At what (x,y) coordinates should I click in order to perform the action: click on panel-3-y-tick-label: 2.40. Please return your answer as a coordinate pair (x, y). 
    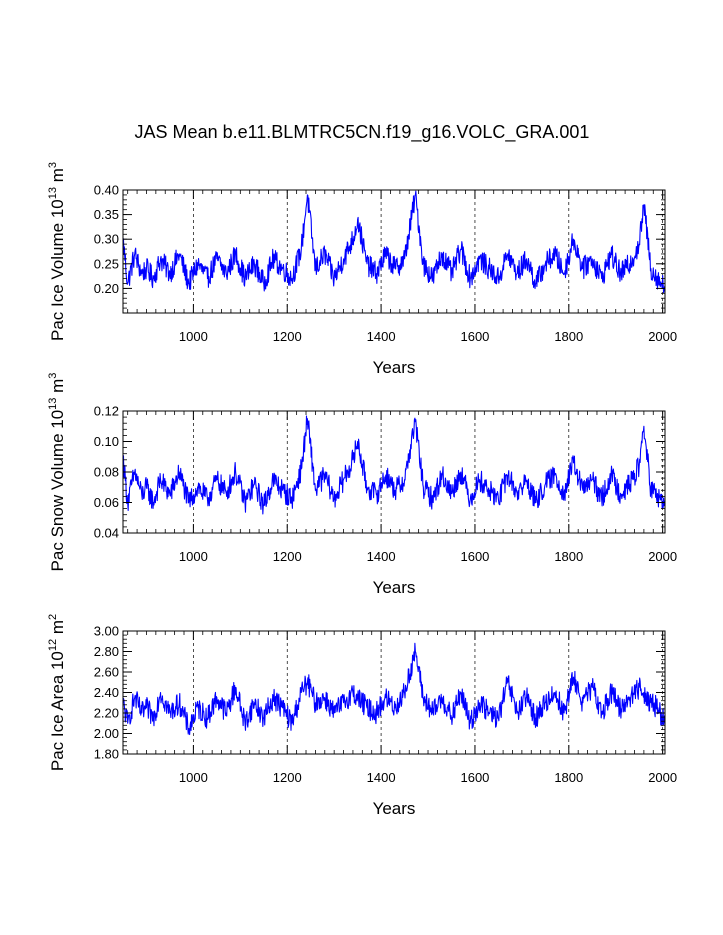
    Looking at the image, I should click on (106, 692).